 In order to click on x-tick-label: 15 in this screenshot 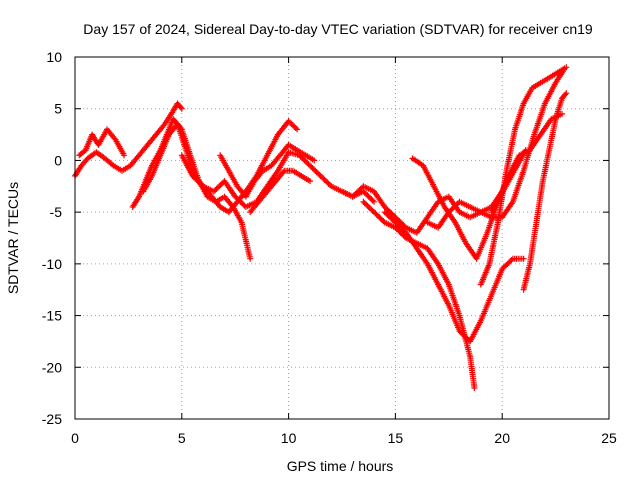, I will do `click(396, 438)`.